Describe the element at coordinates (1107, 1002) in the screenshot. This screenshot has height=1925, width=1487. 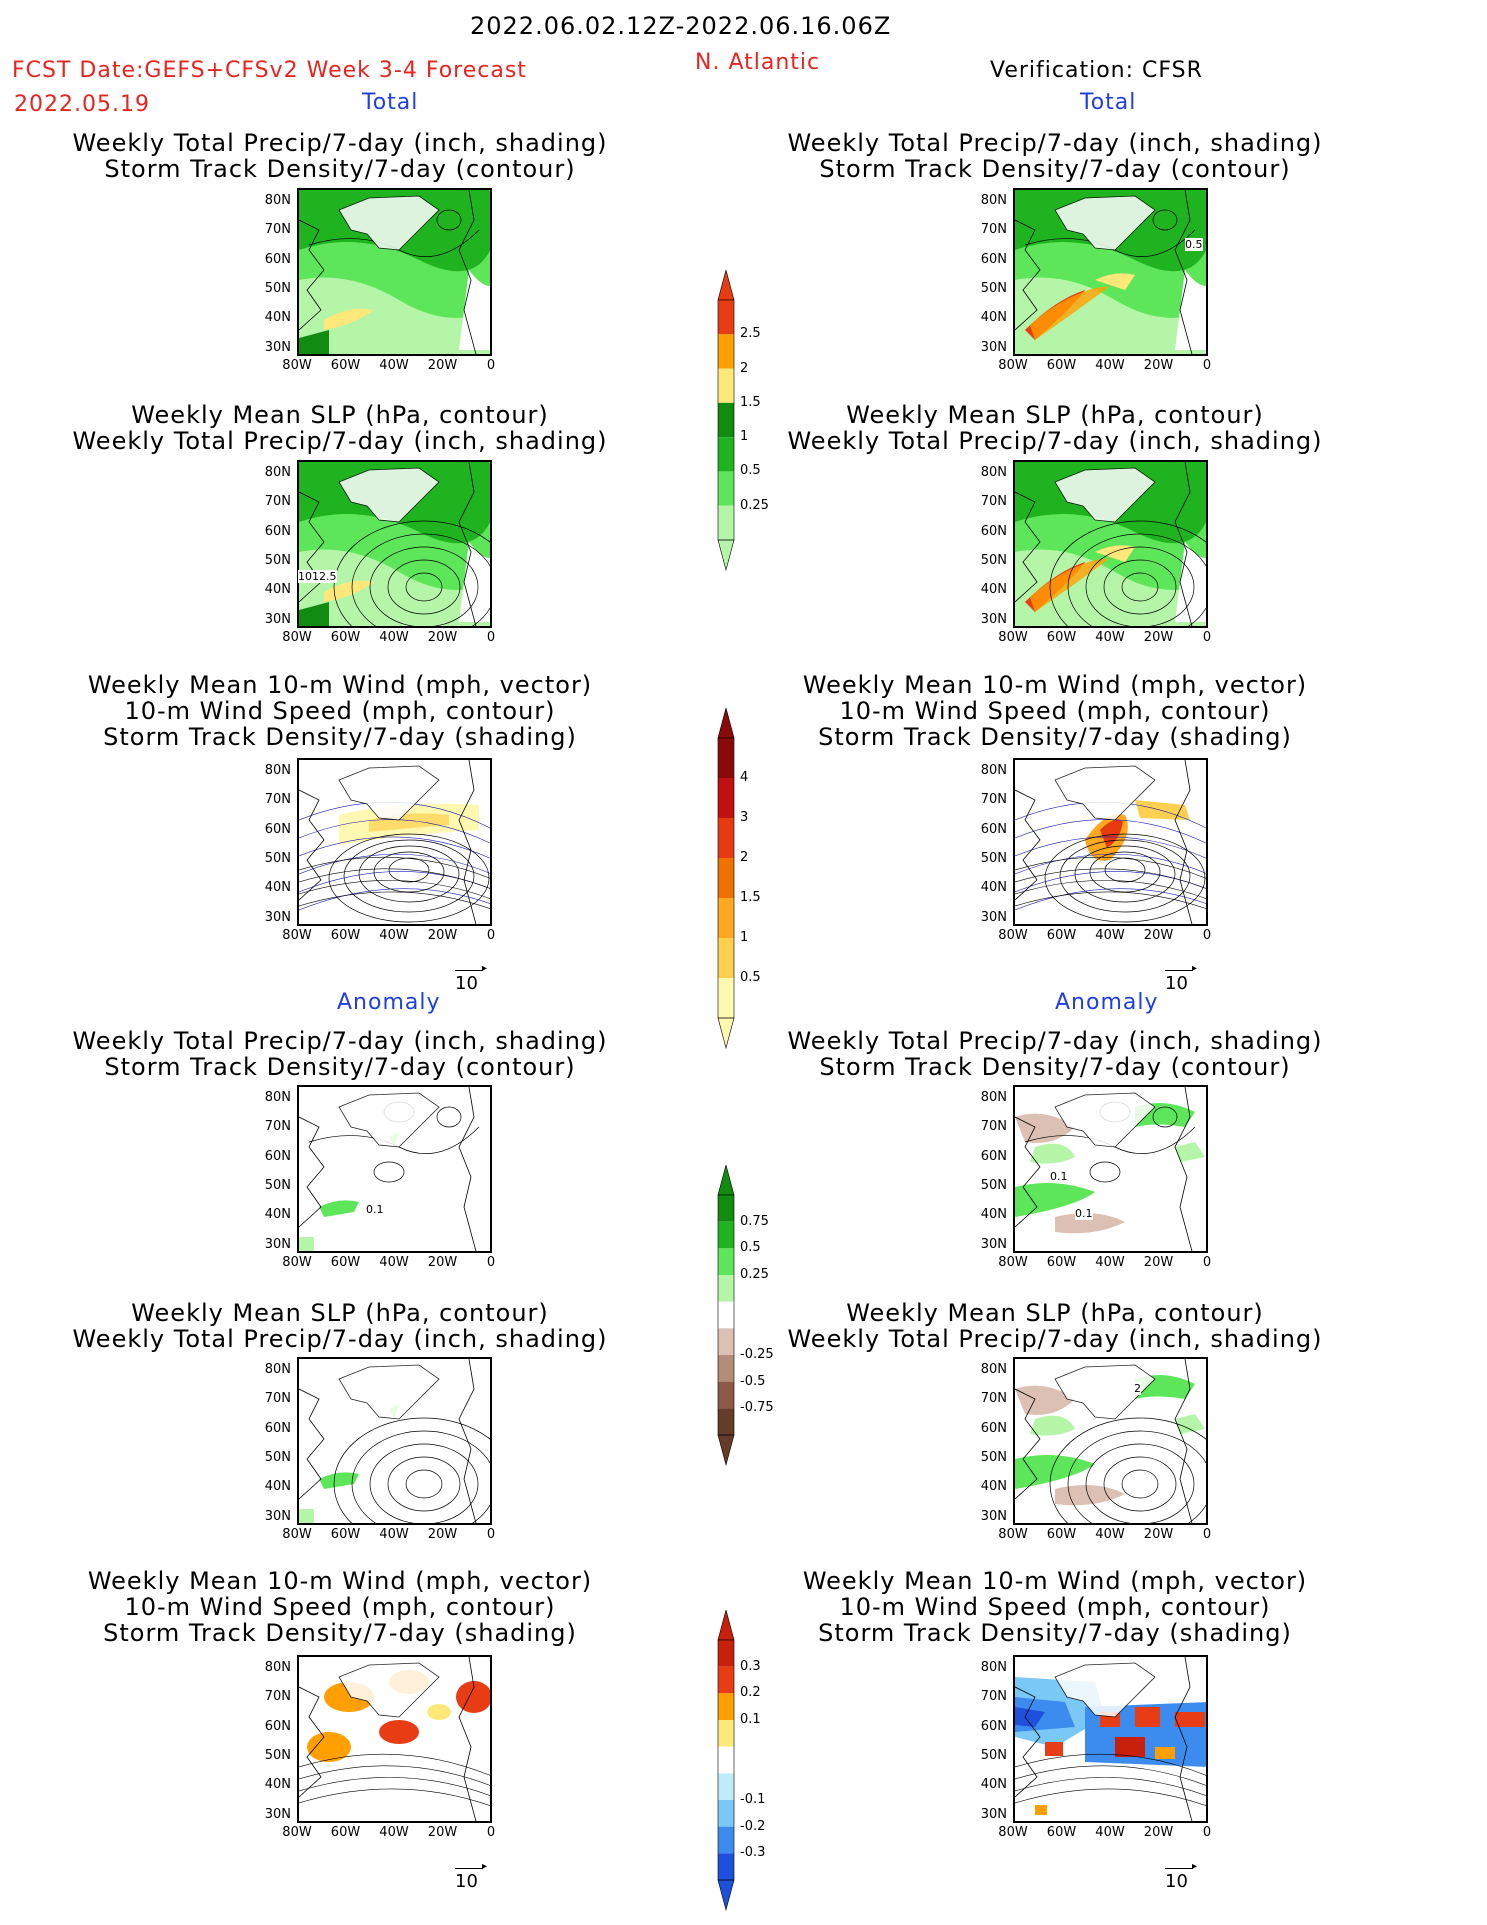
I see `anomaly-label-right: Anomaly` at that location.